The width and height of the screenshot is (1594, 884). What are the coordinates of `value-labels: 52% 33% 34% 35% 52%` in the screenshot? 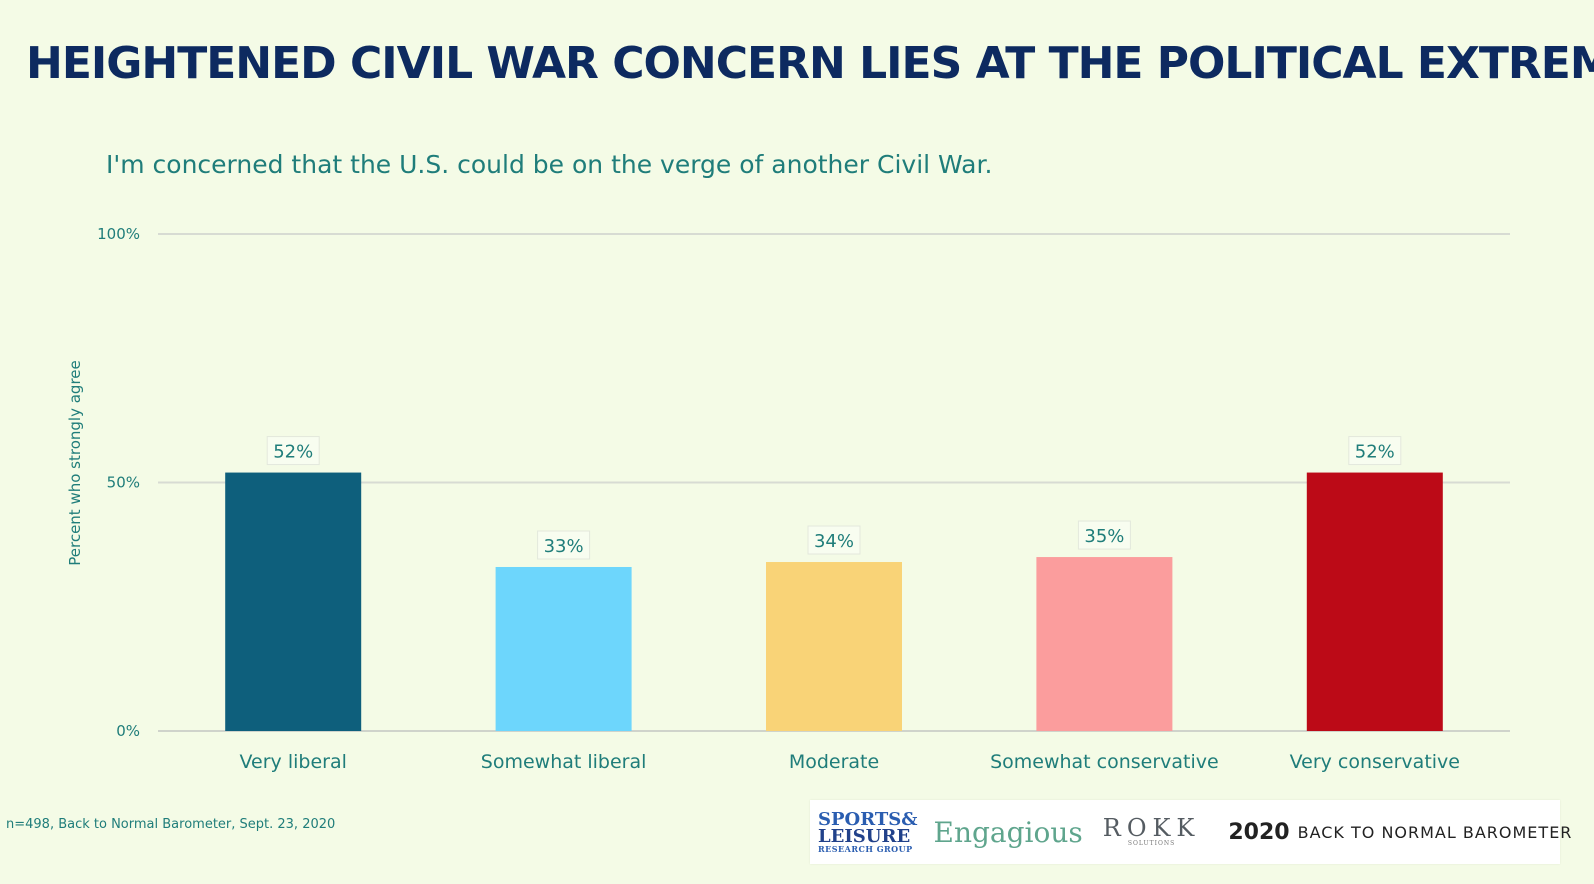 It's located at (834, 498).